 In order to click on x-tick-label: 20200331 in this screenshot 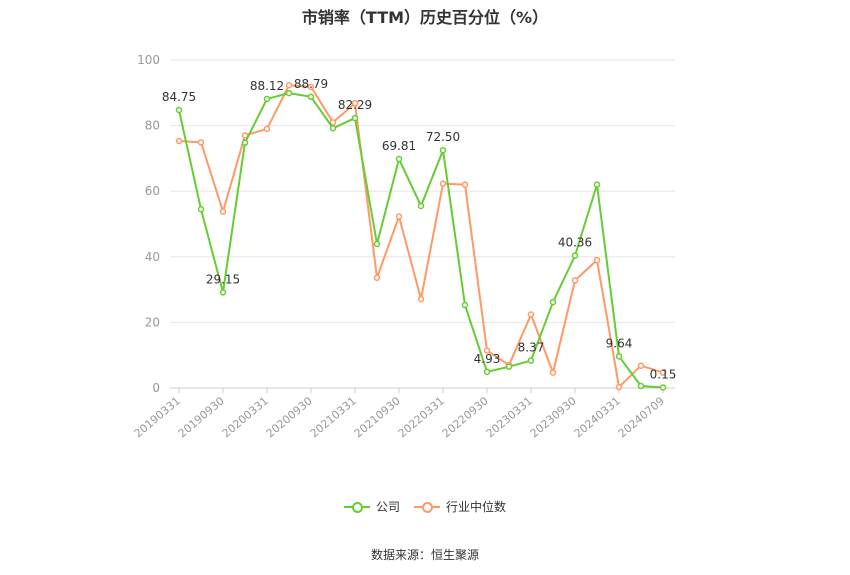, I will do `click(245, 417)`.